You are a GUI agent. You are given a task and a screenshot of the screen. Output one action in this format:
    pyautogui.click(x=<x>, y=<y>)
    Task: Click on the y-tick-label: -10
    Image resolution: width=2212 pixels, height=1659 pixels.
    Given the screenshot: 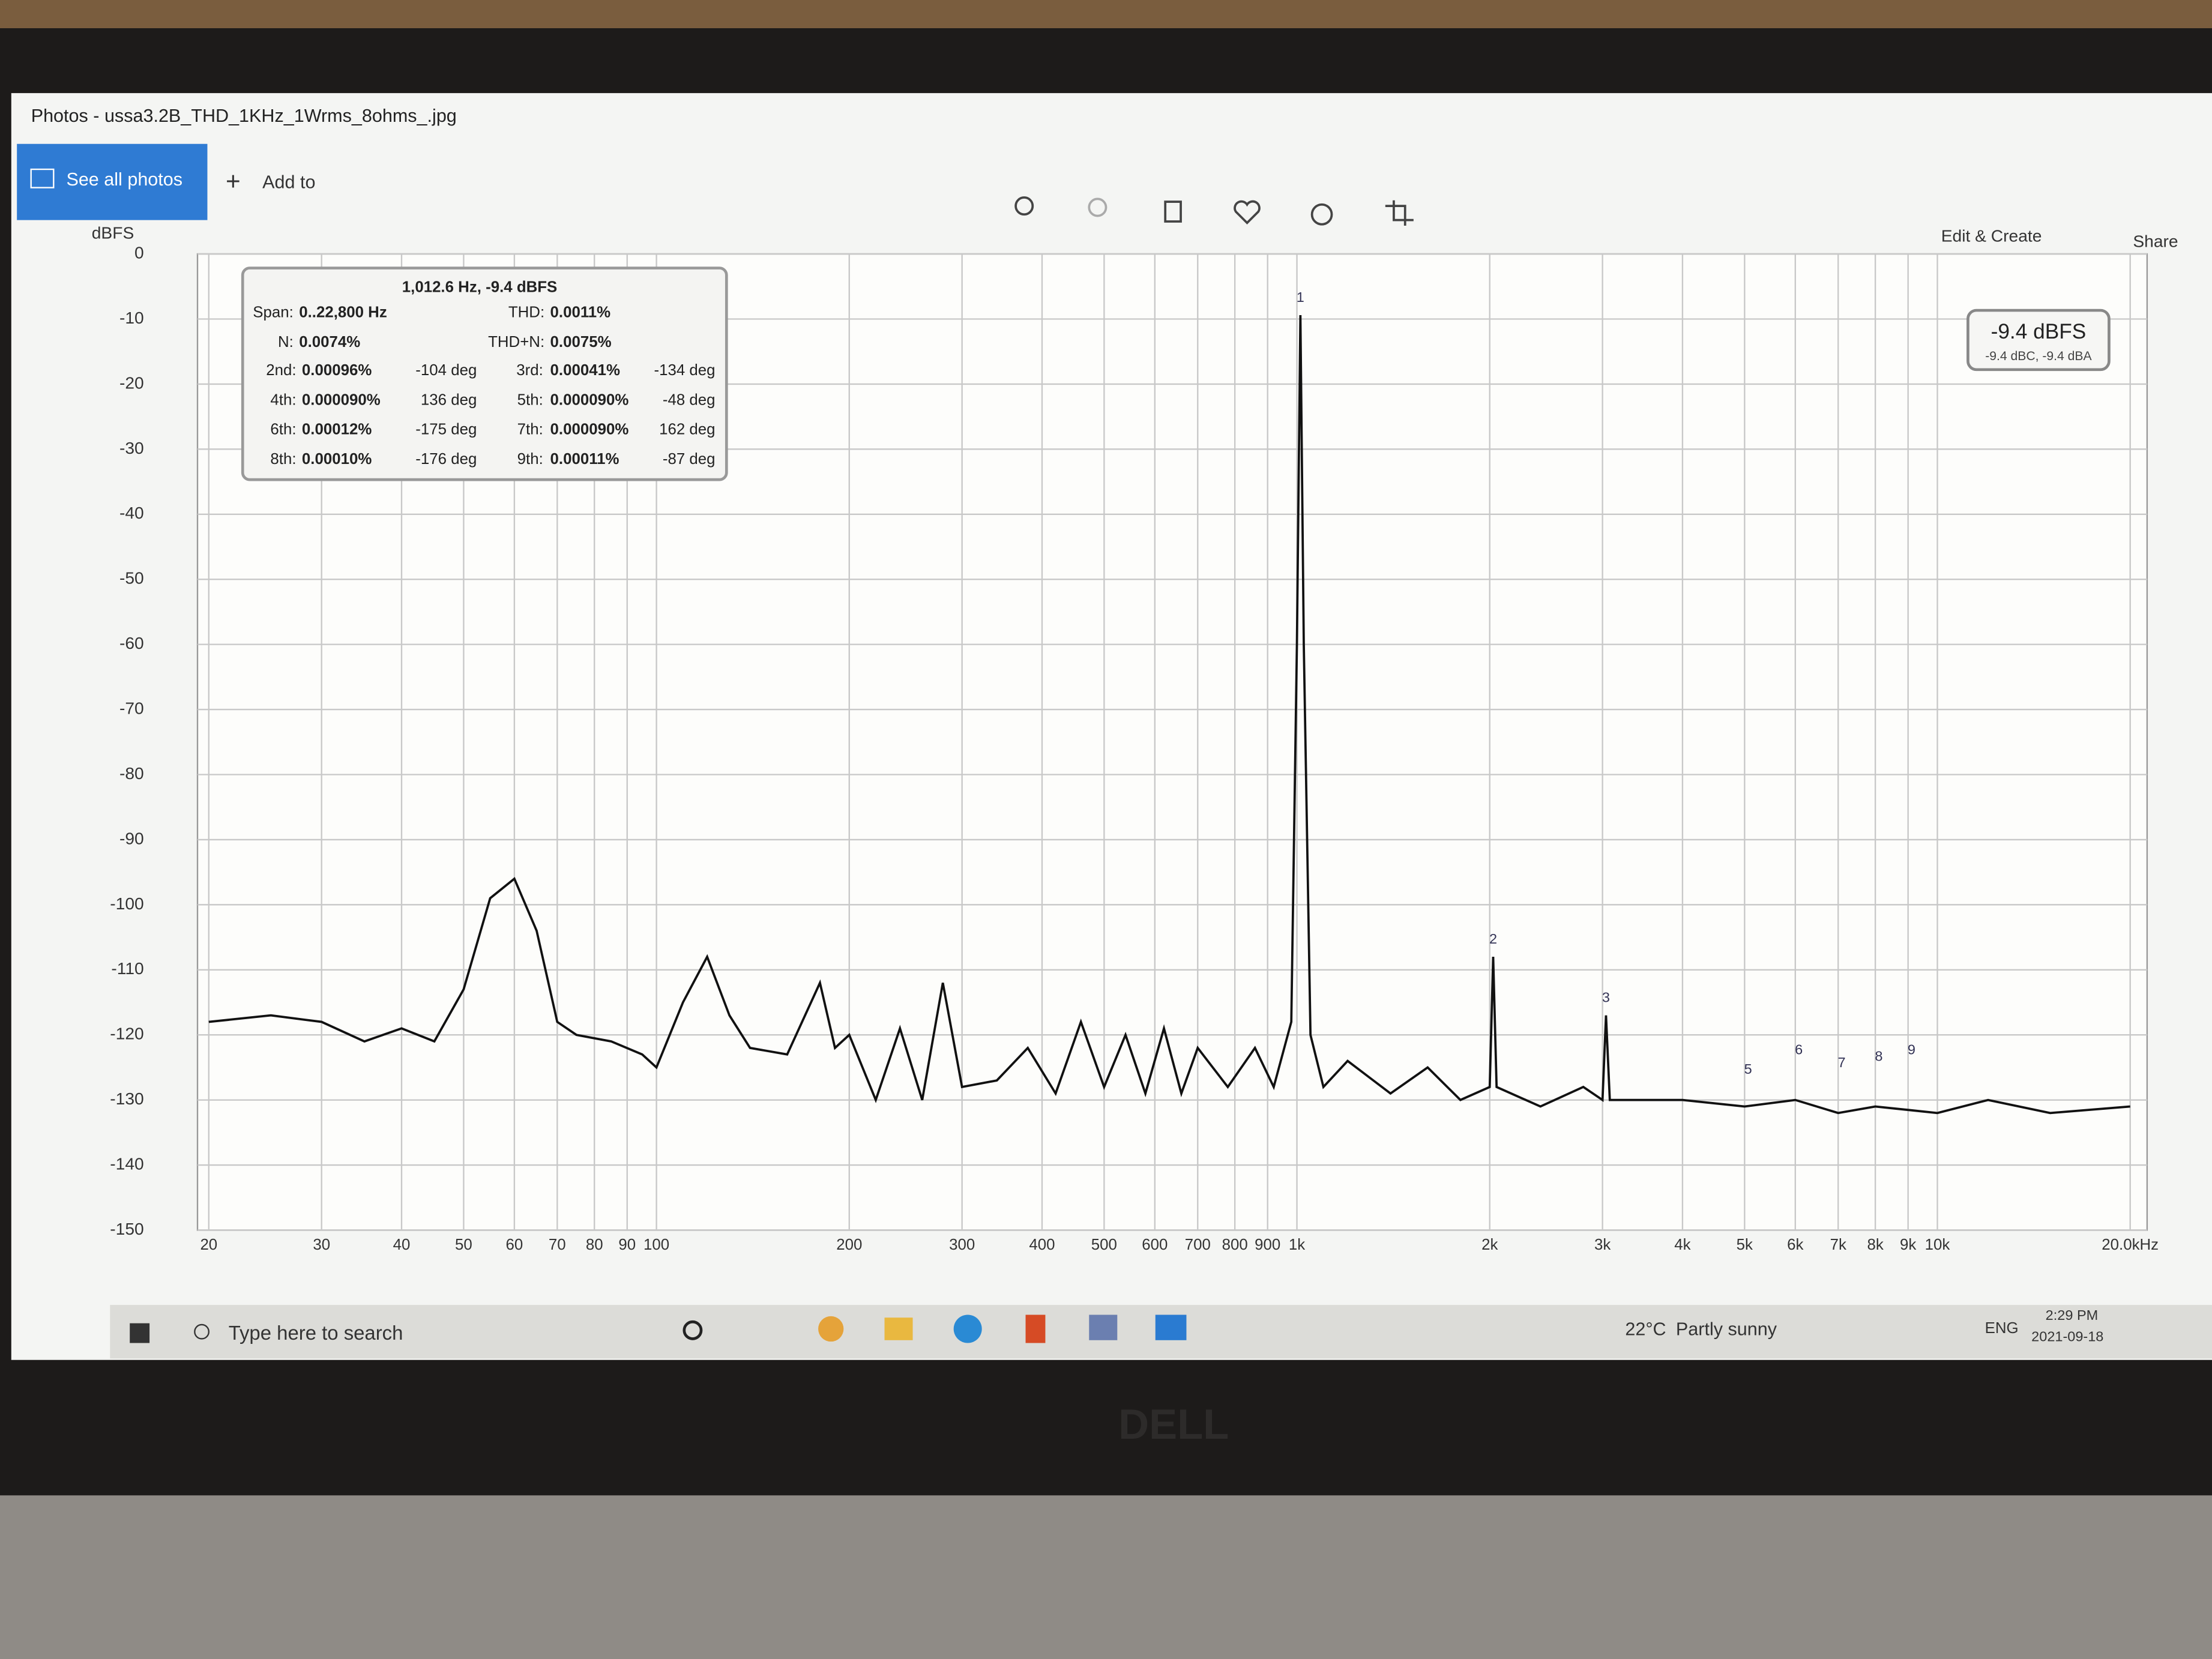 What is the action you would take?
    pyautogui.click(x=131, y=317)
    